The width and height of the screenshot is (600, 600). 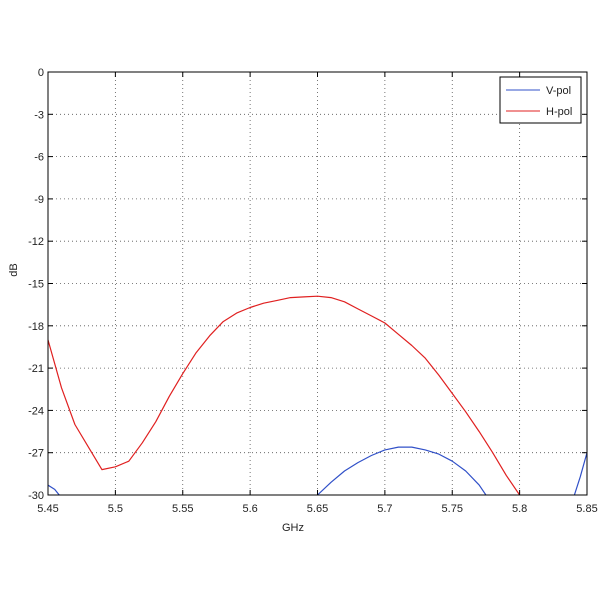 What do you see at coordinates (249, 509) in the screenshot?
I see `x-tick-label: 5.6` at bounding box center [249, 509].